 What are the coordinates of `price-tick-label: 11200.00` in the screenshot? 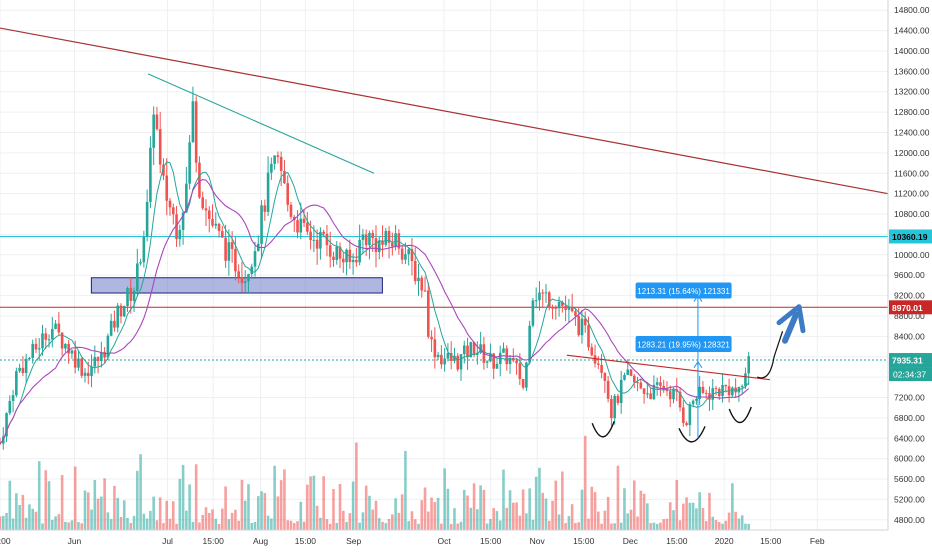 It's located at (911, 194).